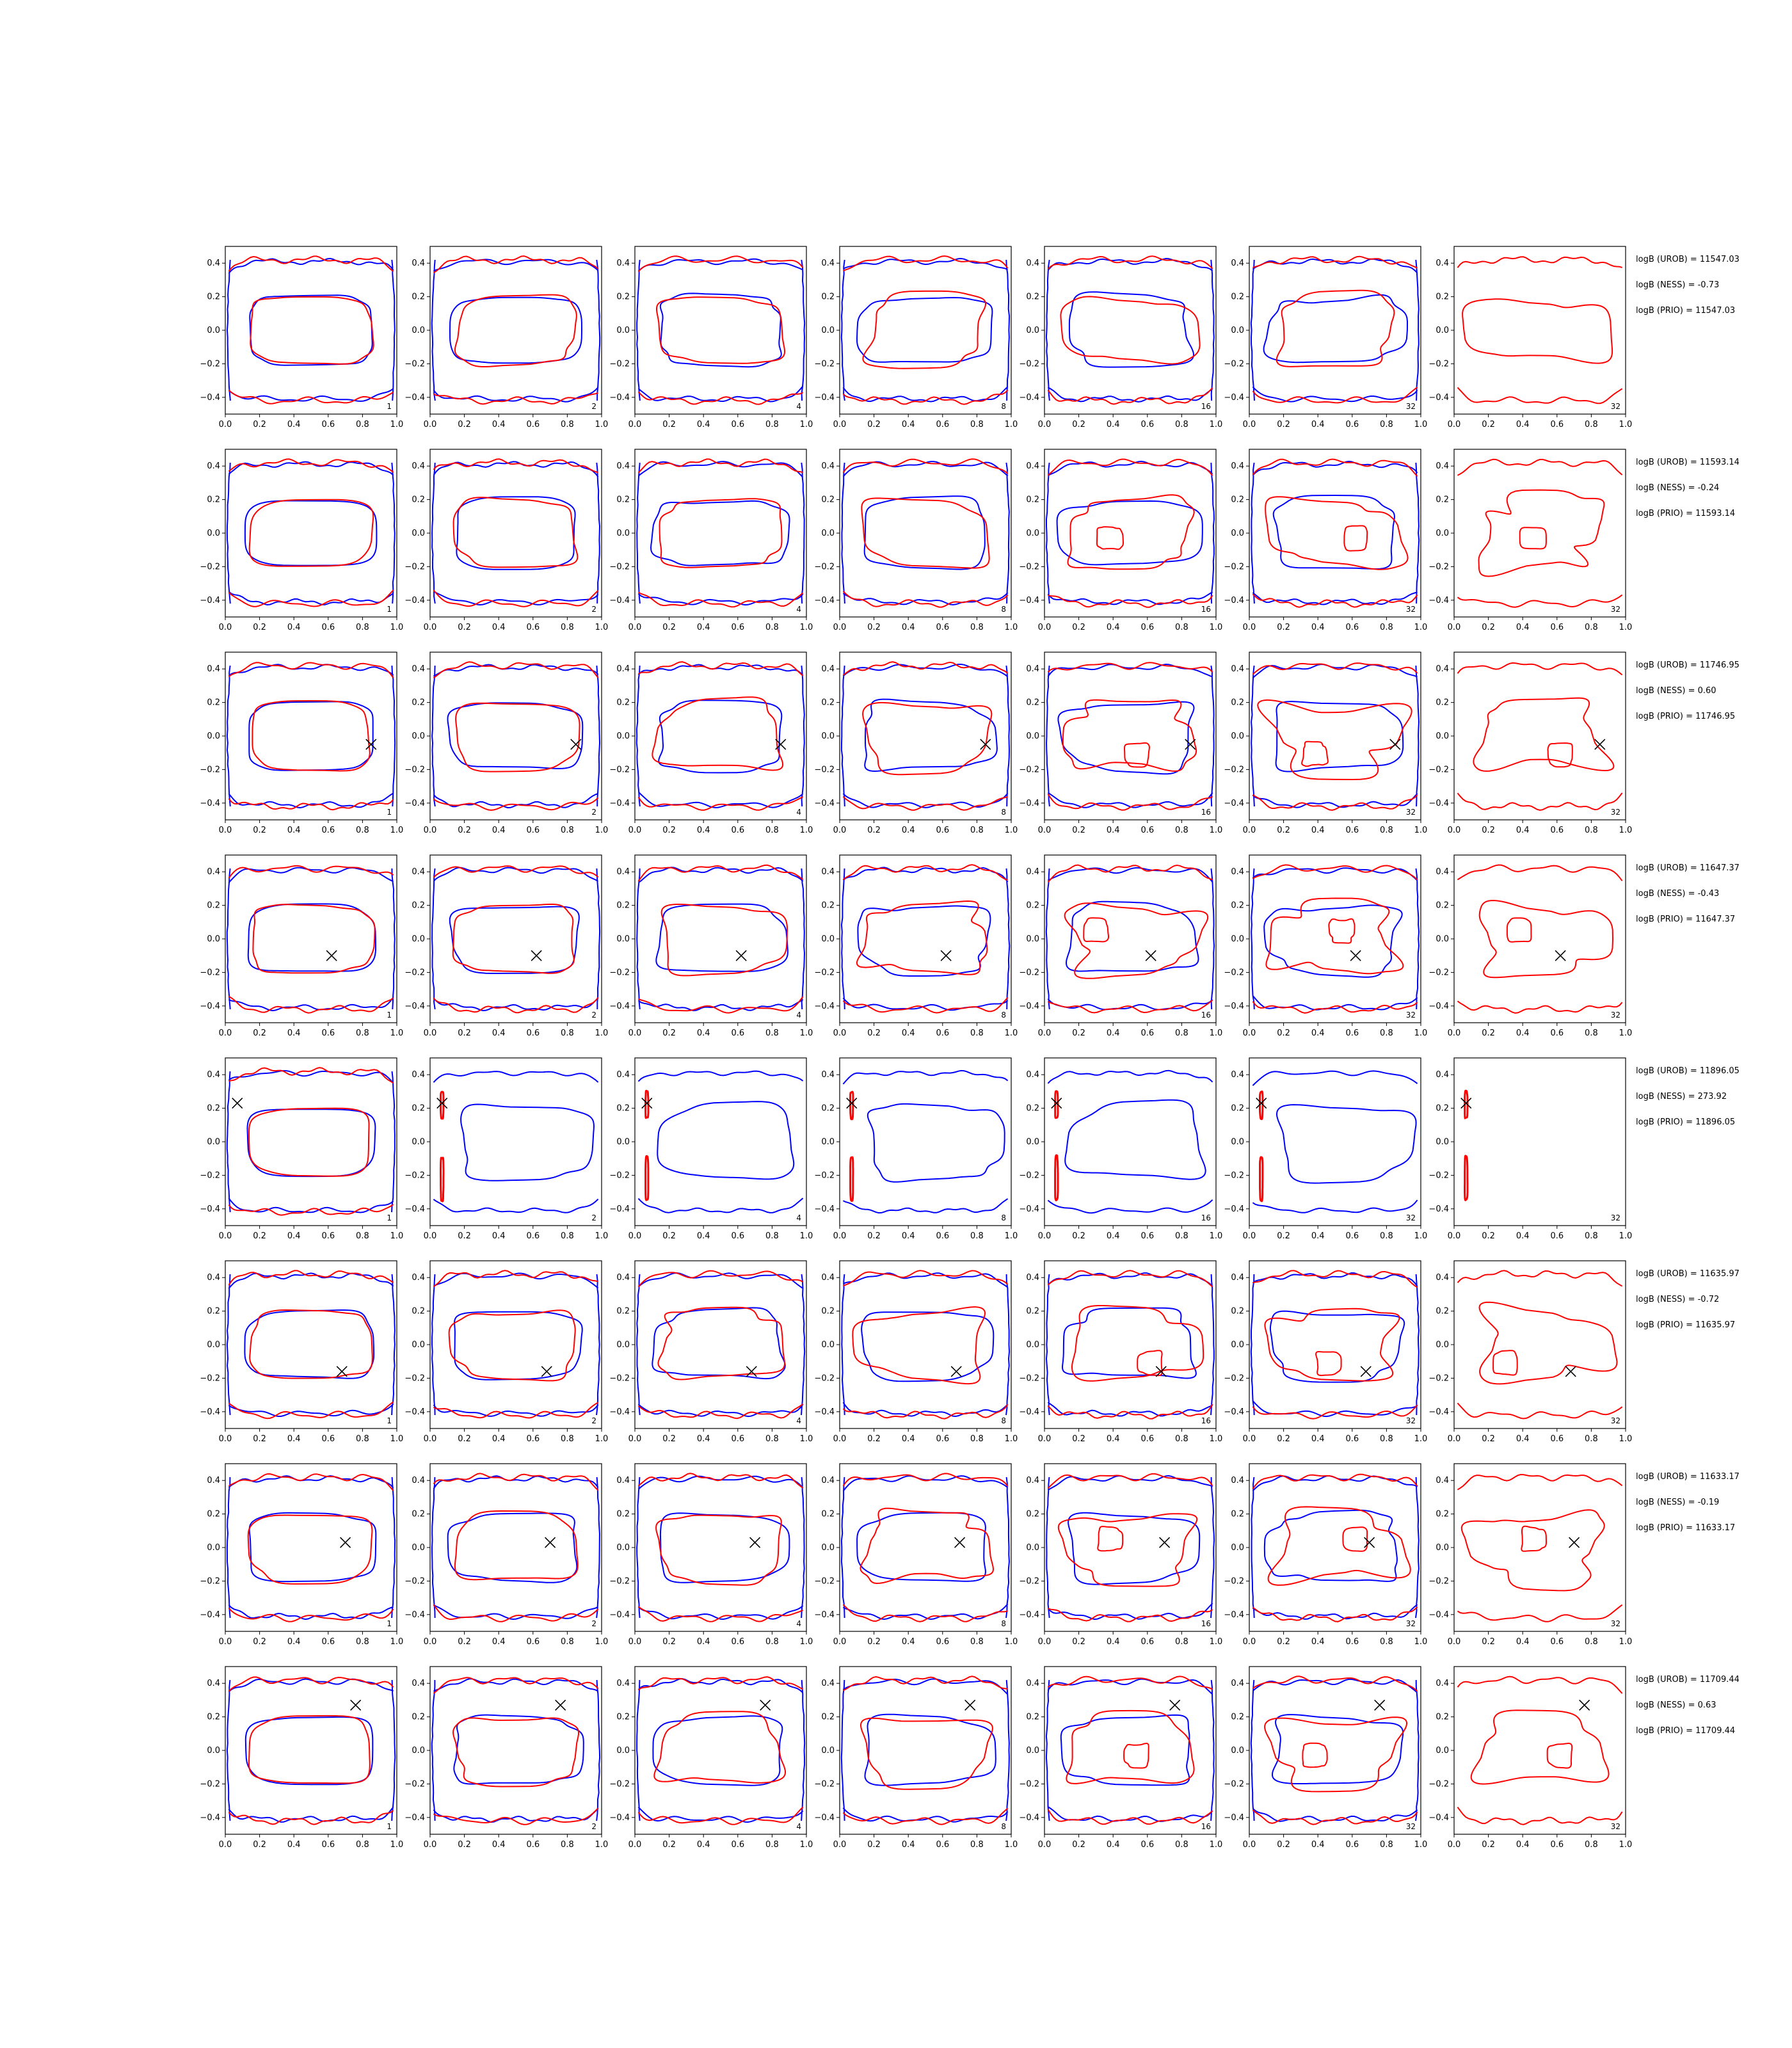 The image size is (1792, 2048). Describe the element at coordinates (1530, 1352) in the screenshot. I see `panel-r6-c7: 0.4 0.2 0.0 −0.2 −0.4 0.0 0.2 0.4 0.6 0.8 1.0 32` at that location.